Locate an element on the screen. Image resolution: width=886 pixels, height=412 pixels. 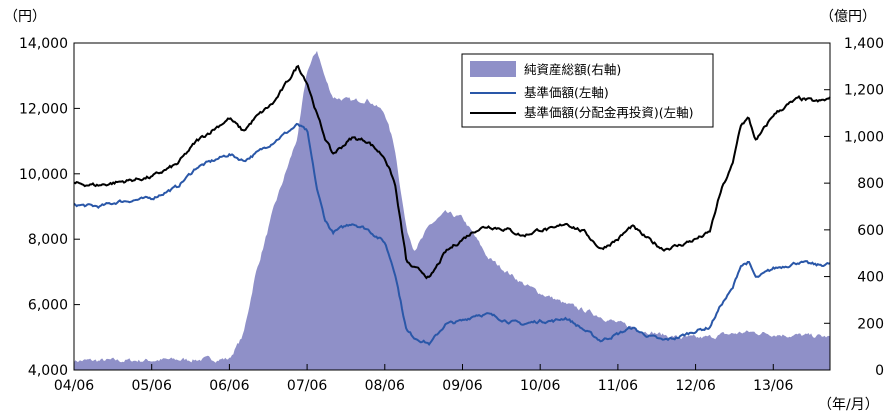
left-unit-label: （円） is located at coordinates (25, 17).